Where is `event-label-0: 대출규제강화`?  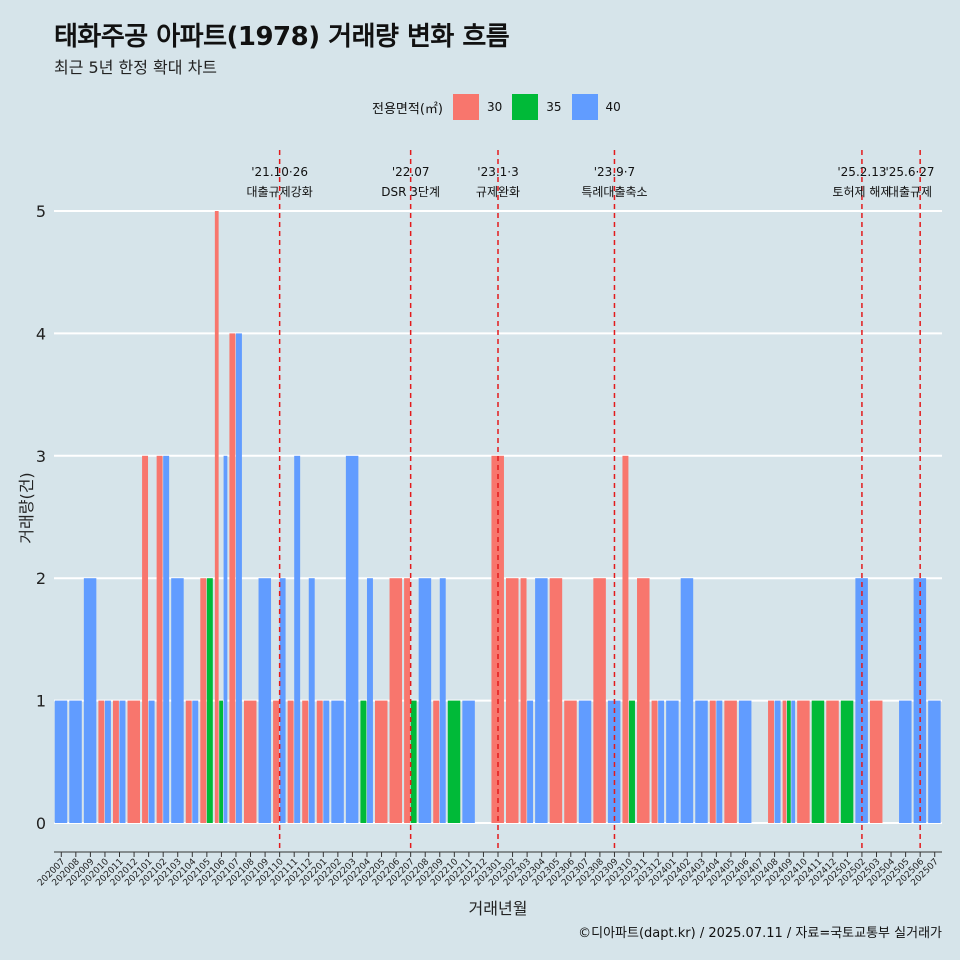 event-label-0: 대출규제강화 is located at coordinates (280, 192).